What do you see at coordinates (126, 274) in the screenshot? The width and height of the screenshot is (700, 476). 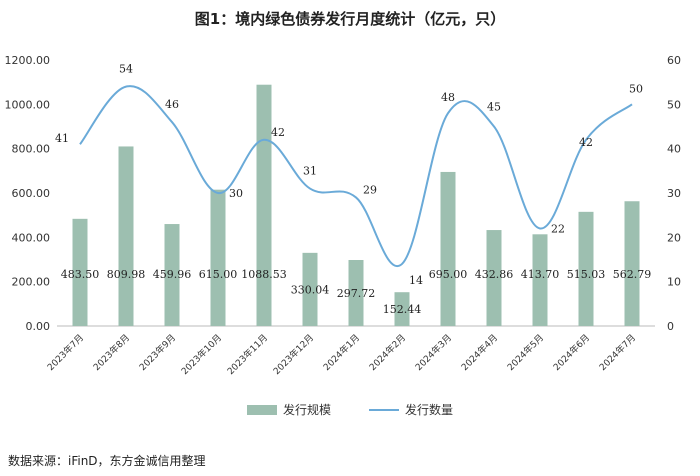 I see `bar-value-label: 809.98` at bounding box center [126, 274].